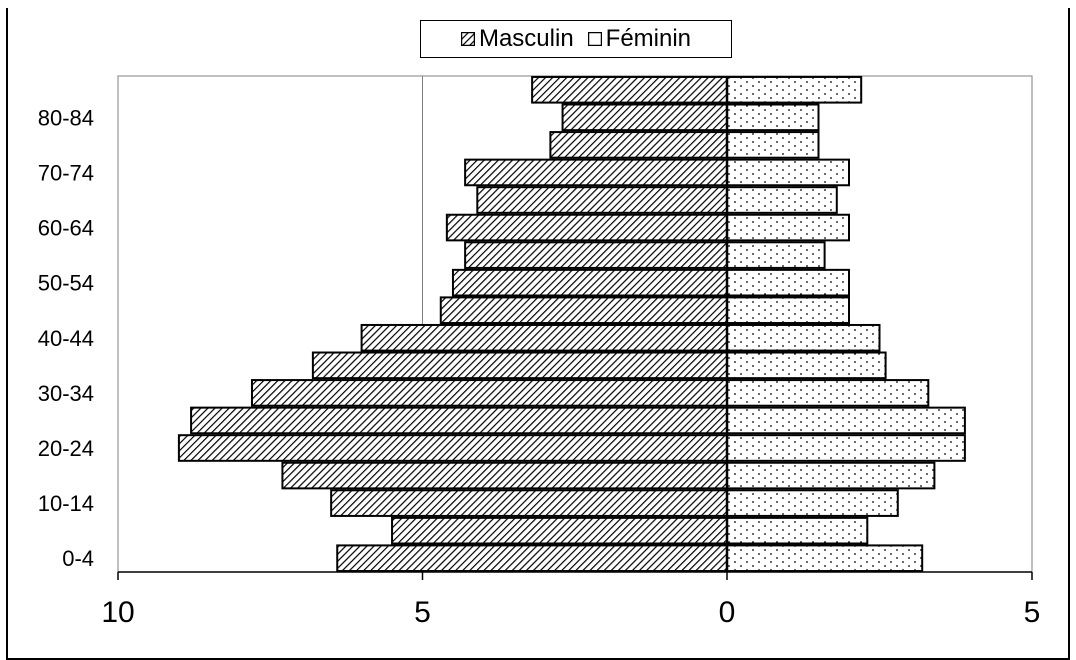 The height and width of the screenshot is (660, 1076). Describe the element at coordinates (66, 448) in the screenshot. I see `y-tick-label: 20-24` at that location.